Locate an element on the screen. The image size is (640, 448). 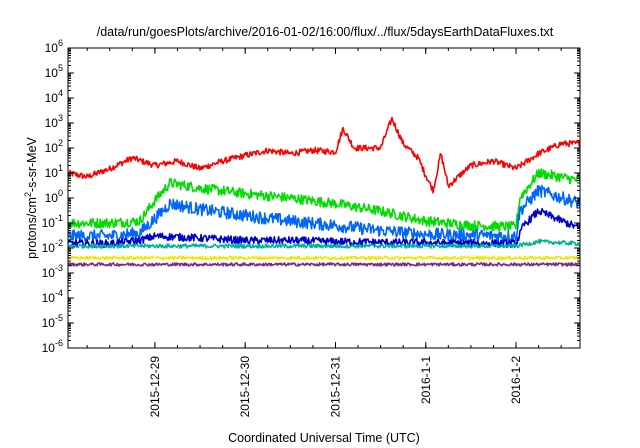
x-axis-label: Coordinated Universal Time (UTC) is located at coordinates (324, 438).